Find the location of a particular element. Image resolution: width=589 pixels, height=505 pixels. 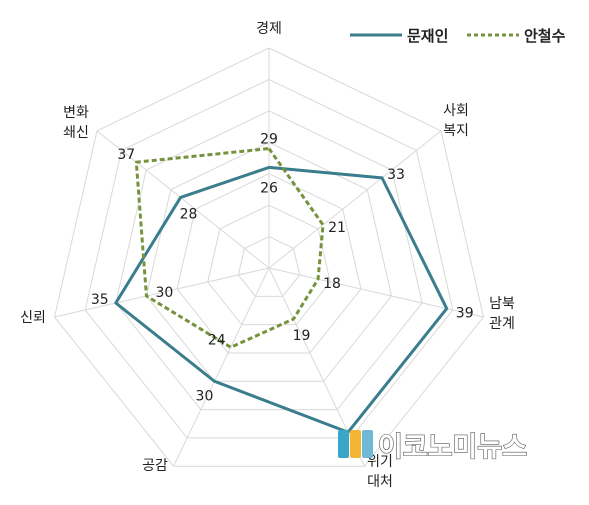

data-label-ahn: 24 is located at coordinates (217, 340).